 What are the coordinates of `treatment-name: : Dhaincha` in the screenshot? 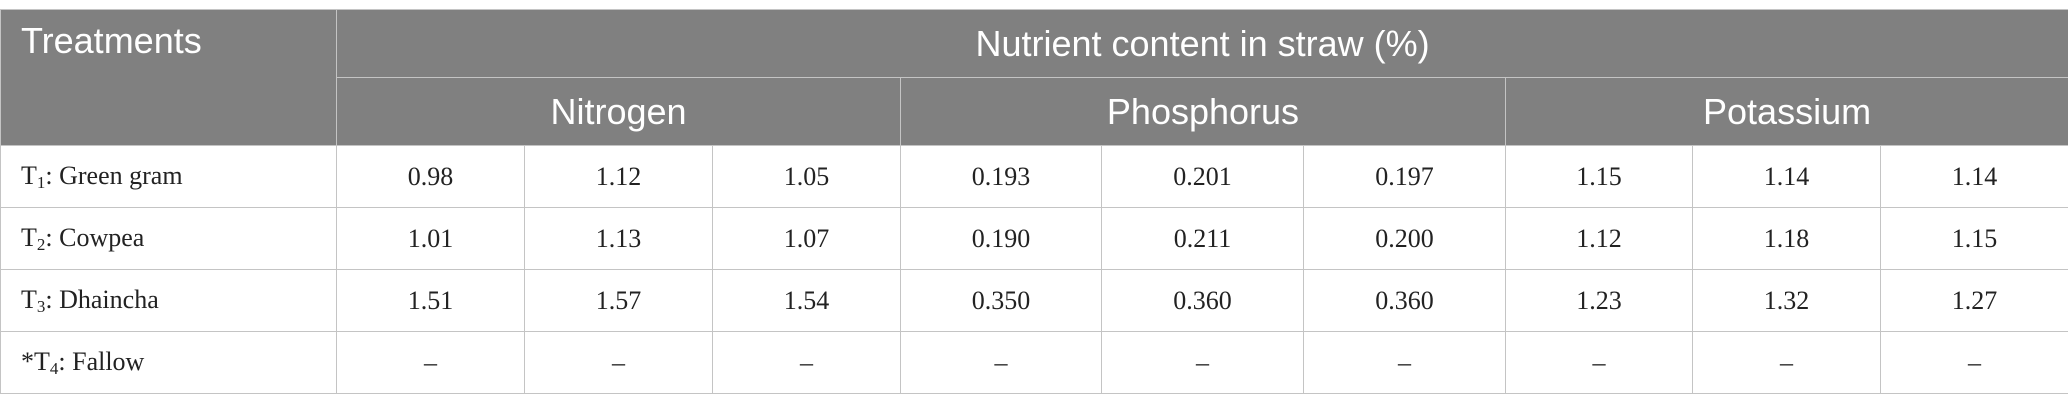 It's located at (102, 299).